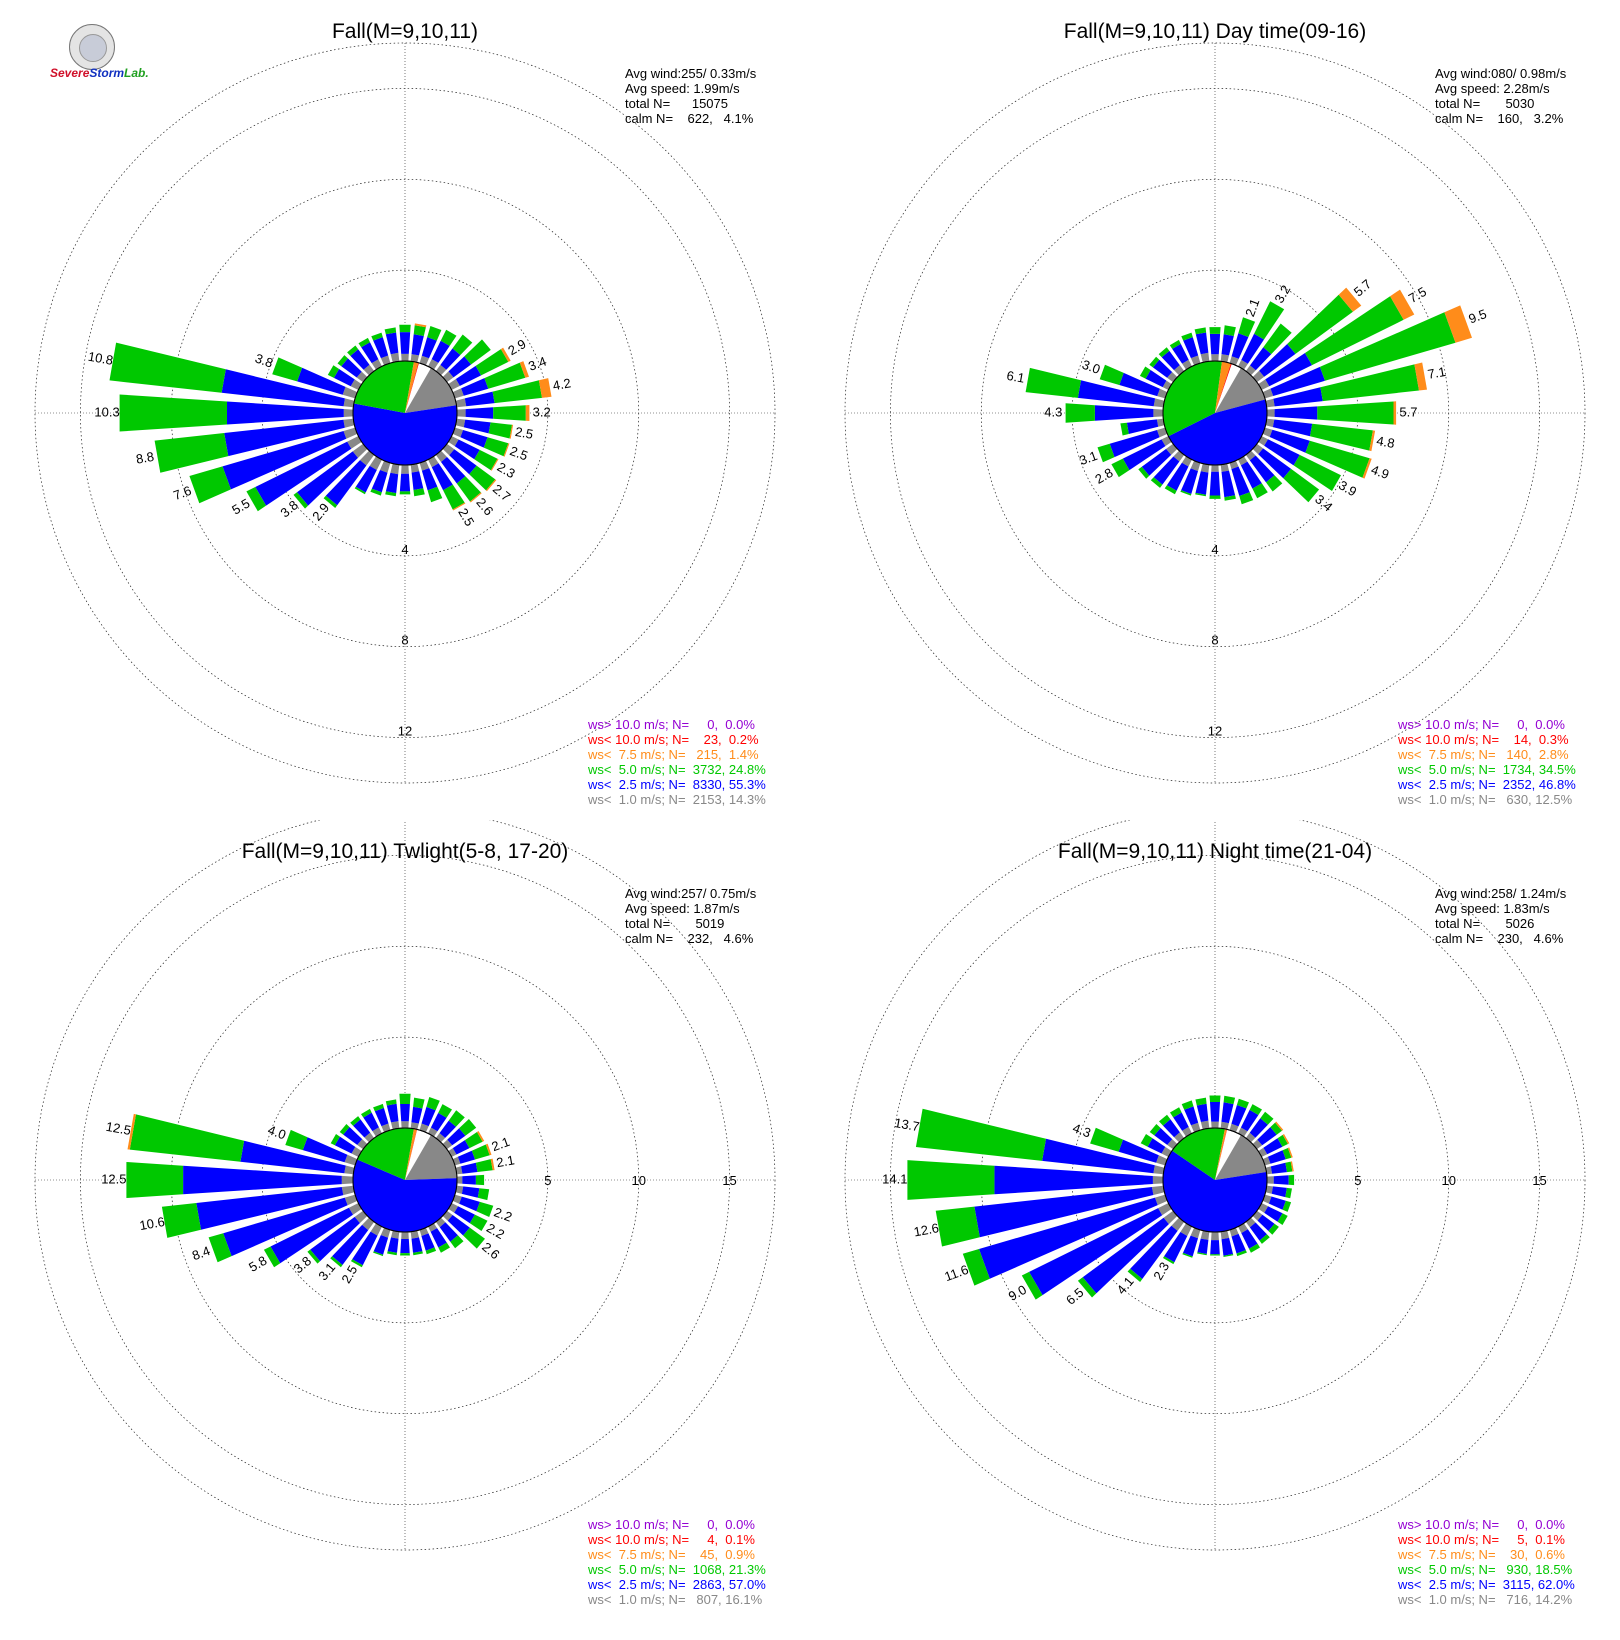 This screenshot has height=1640, width=1620. I want to click on avg-speed: Avg speed: 1.99m/s, so click(682, 88).